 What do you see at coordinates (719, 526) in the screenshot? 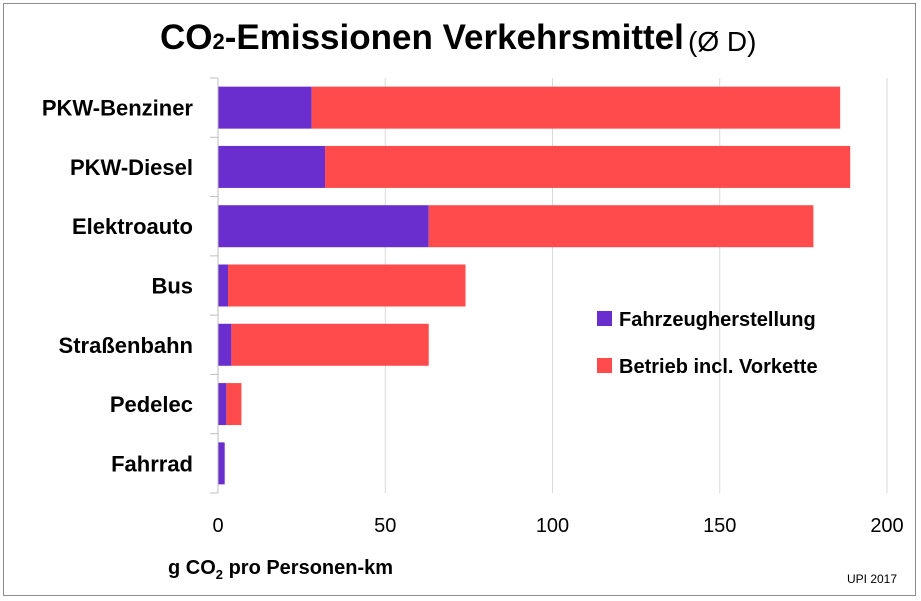
I see `x-tick-label-150: 150` at bounding box center [719, 526].